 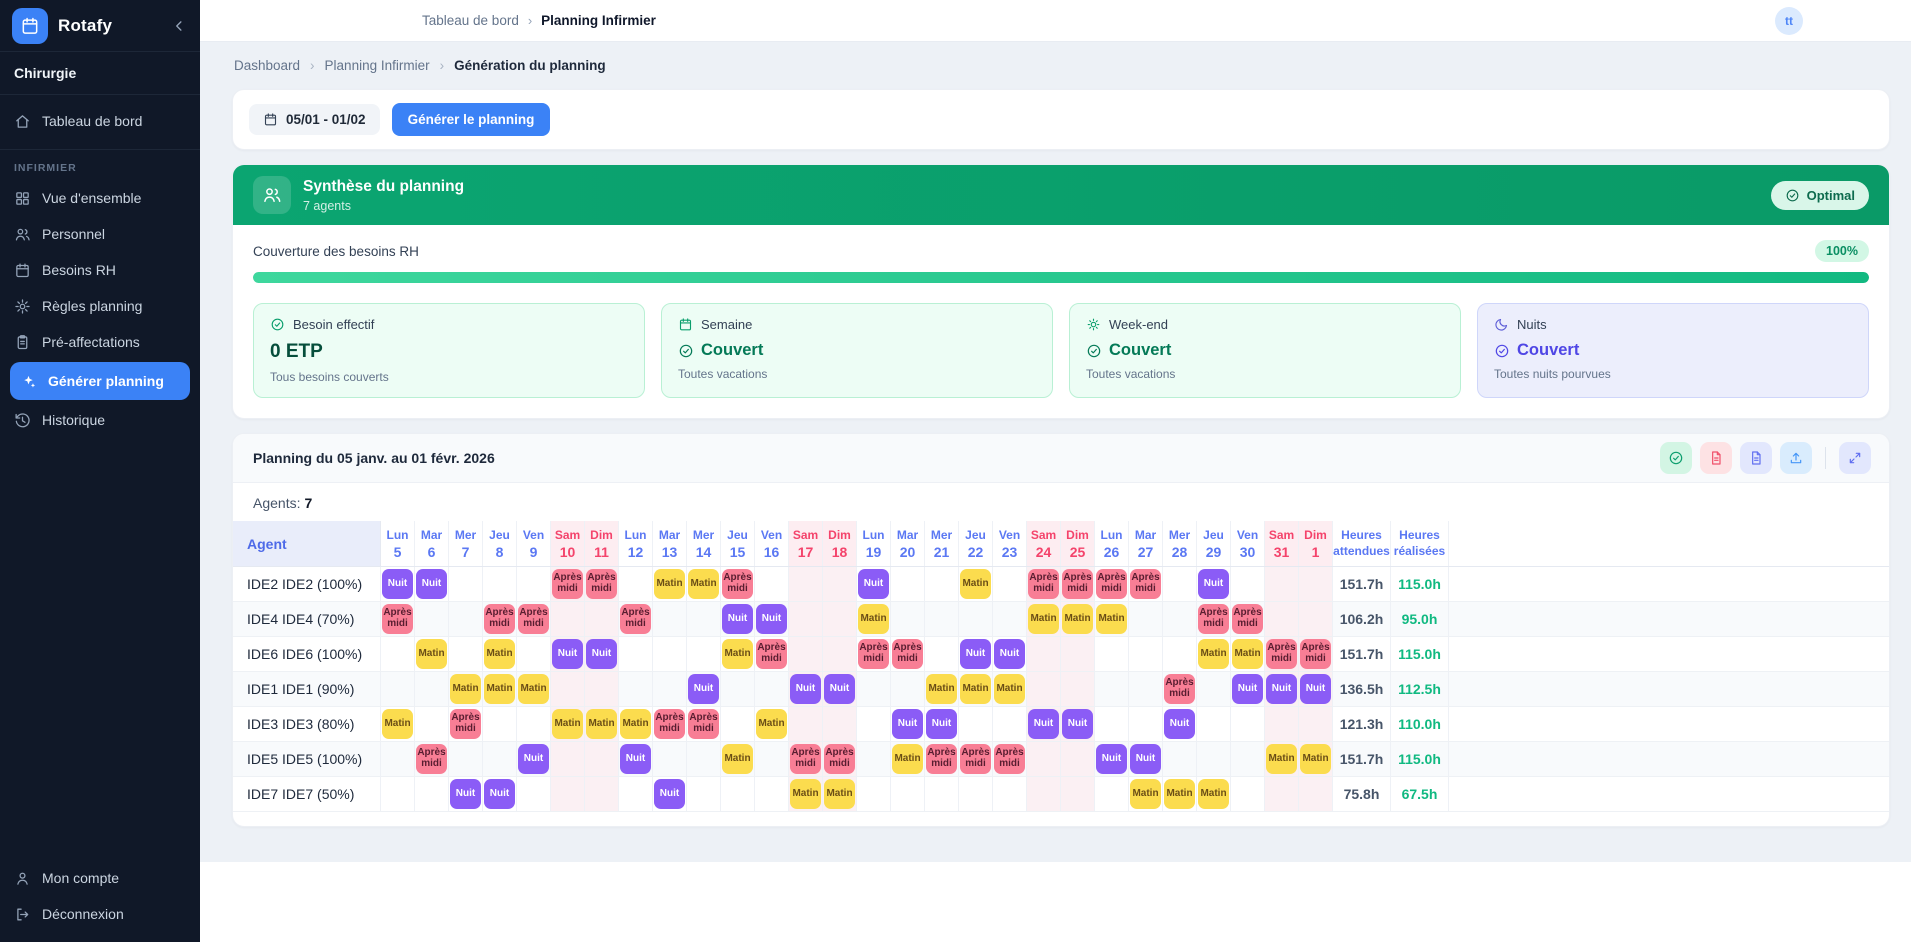 What do you see at coordinates (100, 198) in the screenshot?
I see `sidebar-item-vue-d-ensemble: Vue d'ensemble` at bounding box center [100, 198].